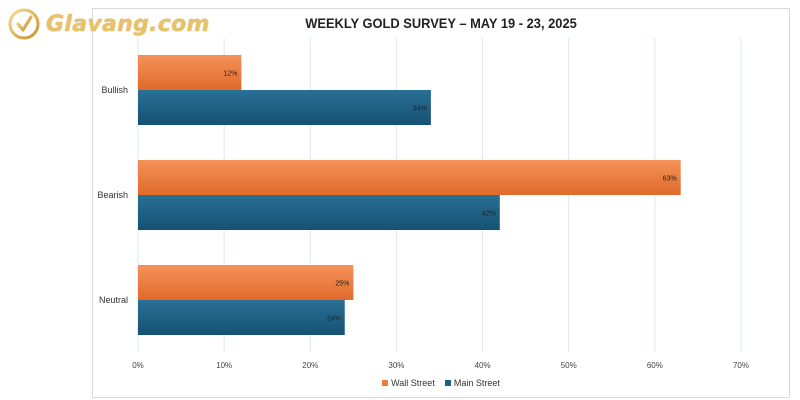 The image size is (800, 400). I want to click on data-label: 25%, so click(342, 284).